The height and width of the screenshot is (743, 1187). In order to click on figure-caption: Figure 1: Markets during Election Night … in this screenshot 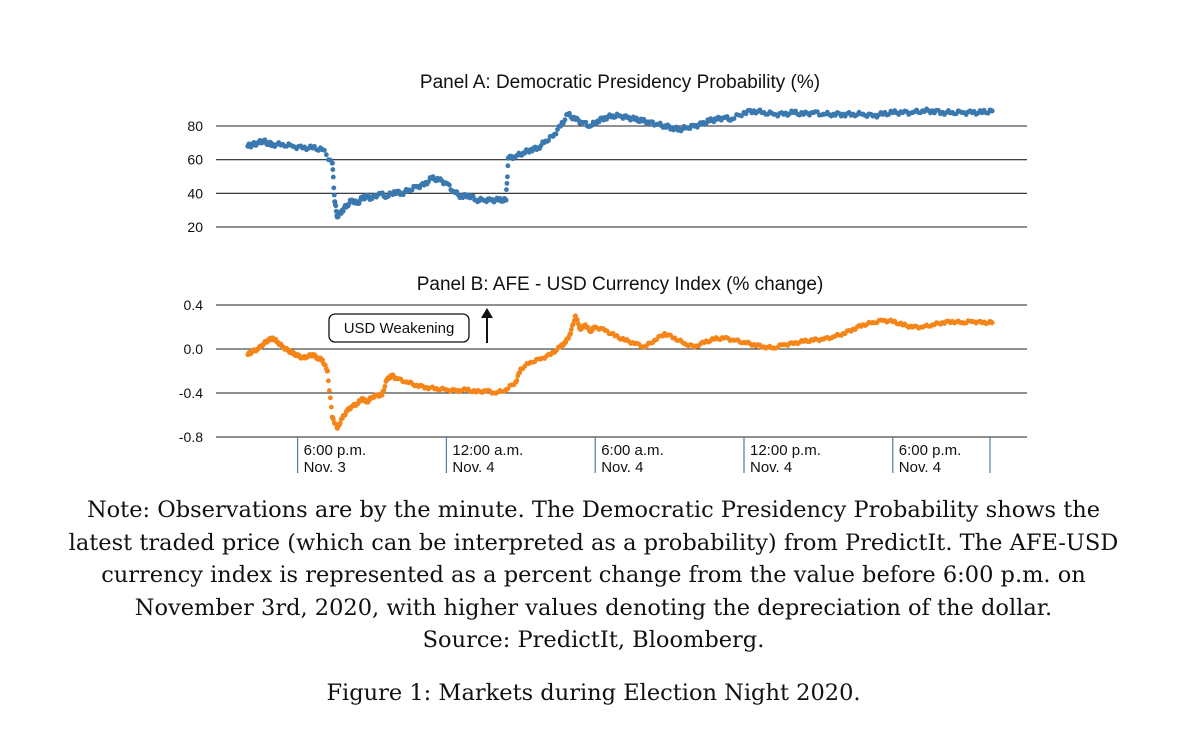, I will do `click(593, 693)`.